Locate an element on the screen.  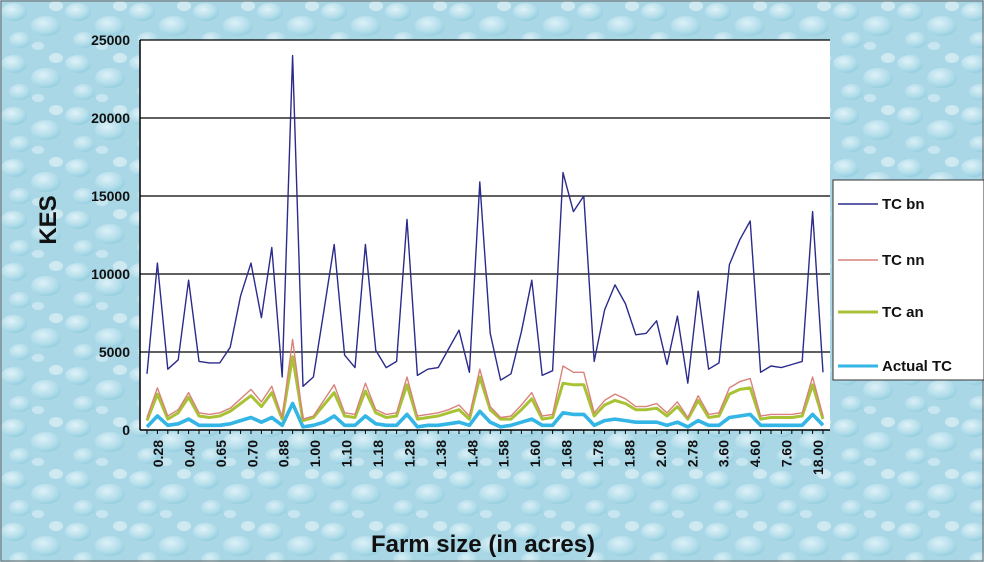
legend: TC bn TC nn TC an Actual TC is located at coordinates (908, 280).